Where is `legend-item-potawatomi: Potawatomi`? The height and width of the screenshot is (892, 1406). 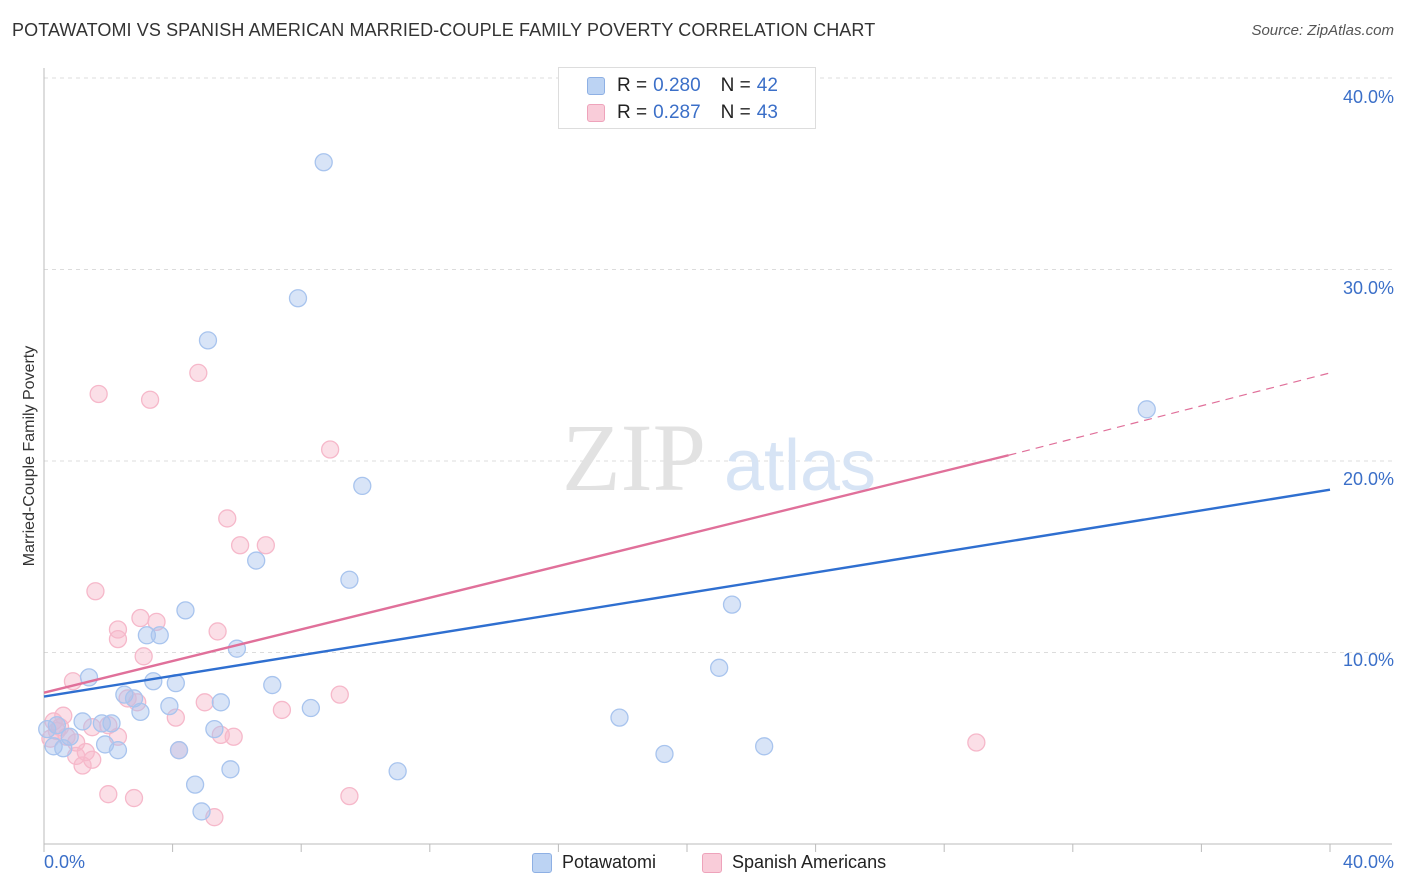 legend-item-potawatomi: Potawatomi is located at coordinates (594, 862).